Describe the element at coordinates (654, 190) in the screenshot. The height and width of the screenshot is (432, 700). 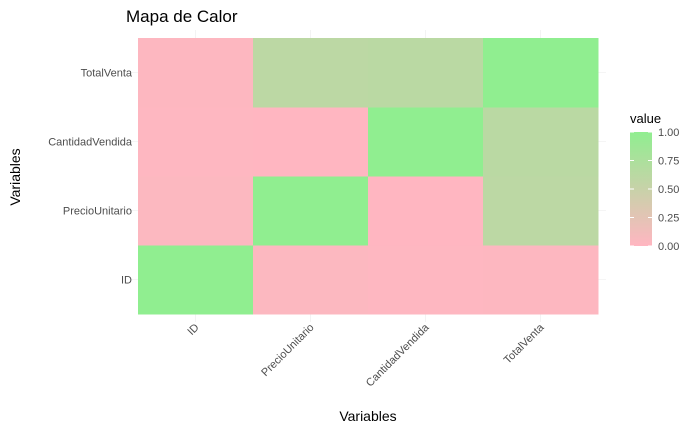
I see `legend-ticks: 0.00 0.25 0.50 0.75 1.00` at that location.